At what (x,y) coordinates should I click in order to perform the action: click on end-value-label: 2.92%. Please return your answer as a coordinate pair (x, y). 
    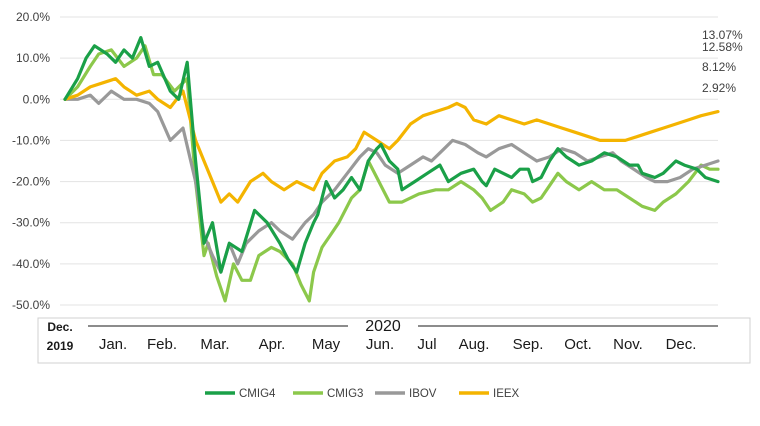
    Looking at the image, I should click on (719, 88).